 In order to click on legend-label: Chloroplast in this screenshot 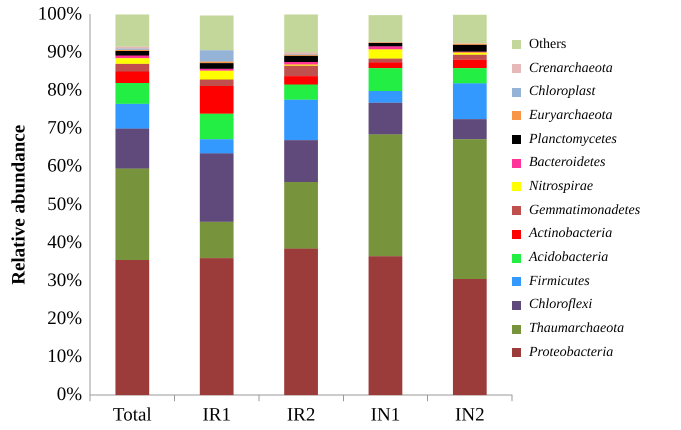, I will do `click(562, 92)`.